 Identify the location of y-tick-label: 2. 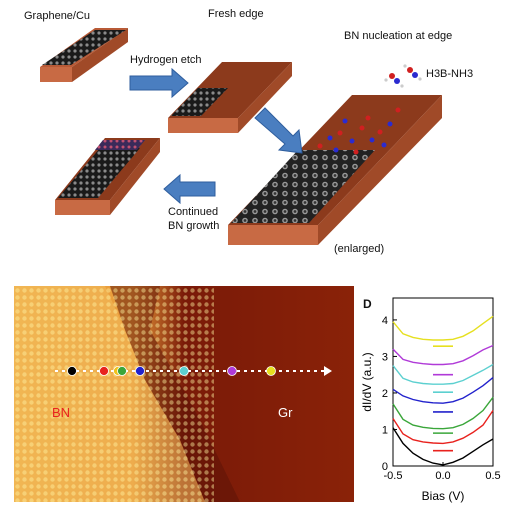
(385, 394).